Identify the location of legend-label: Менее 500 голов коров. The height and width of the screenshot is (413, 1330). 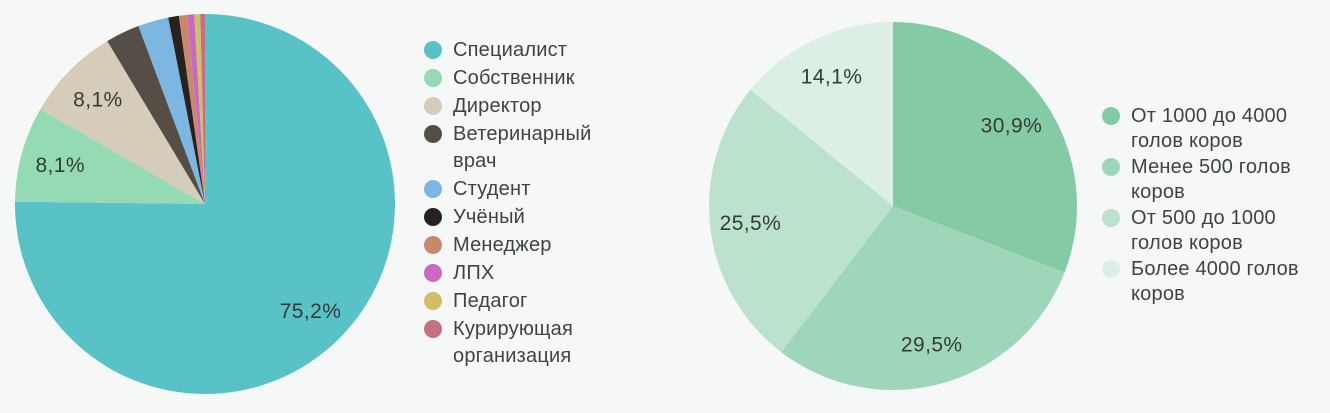
(1211, 179).